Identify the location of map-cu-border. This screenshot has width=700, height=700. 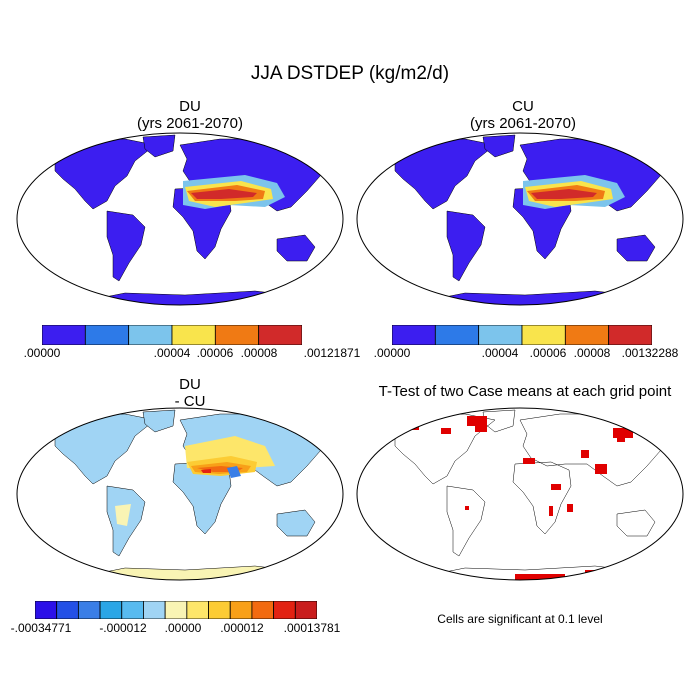
(520, 219).